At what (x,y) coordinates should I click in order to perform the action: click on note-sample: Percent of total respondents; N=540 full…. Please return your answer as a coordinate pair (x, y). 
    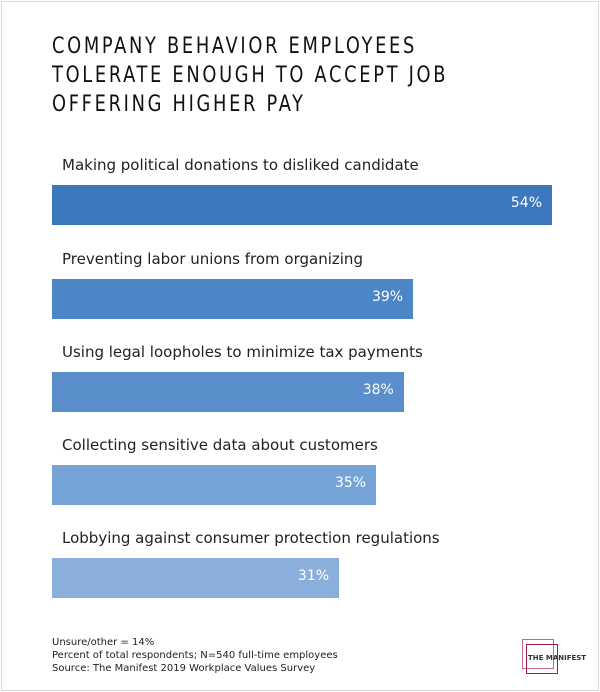
    Looking at the image, I should click on (195, 655).